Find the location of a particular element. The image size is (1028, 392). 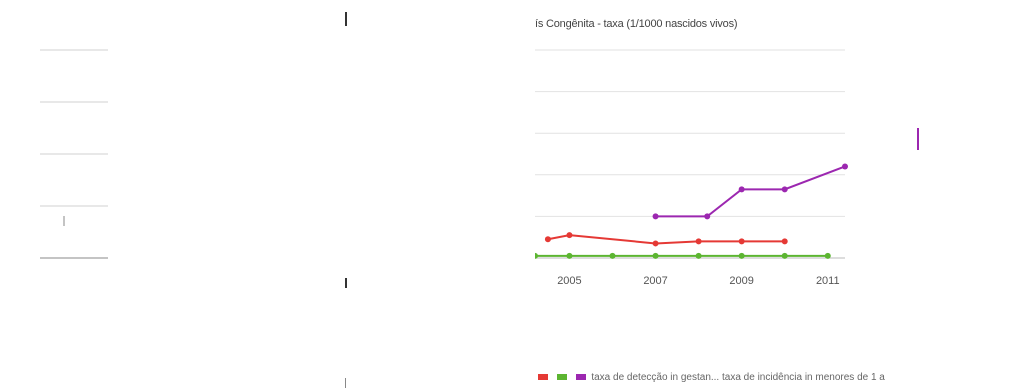

legend-swatch-green is located at coordinates (561, 377).